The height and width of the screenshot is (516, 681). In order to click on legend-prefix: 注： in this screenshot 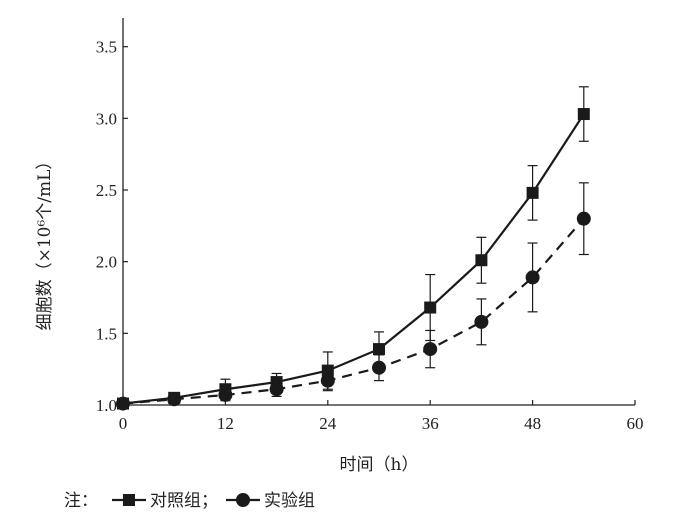, I will do `click(81, 501)`.